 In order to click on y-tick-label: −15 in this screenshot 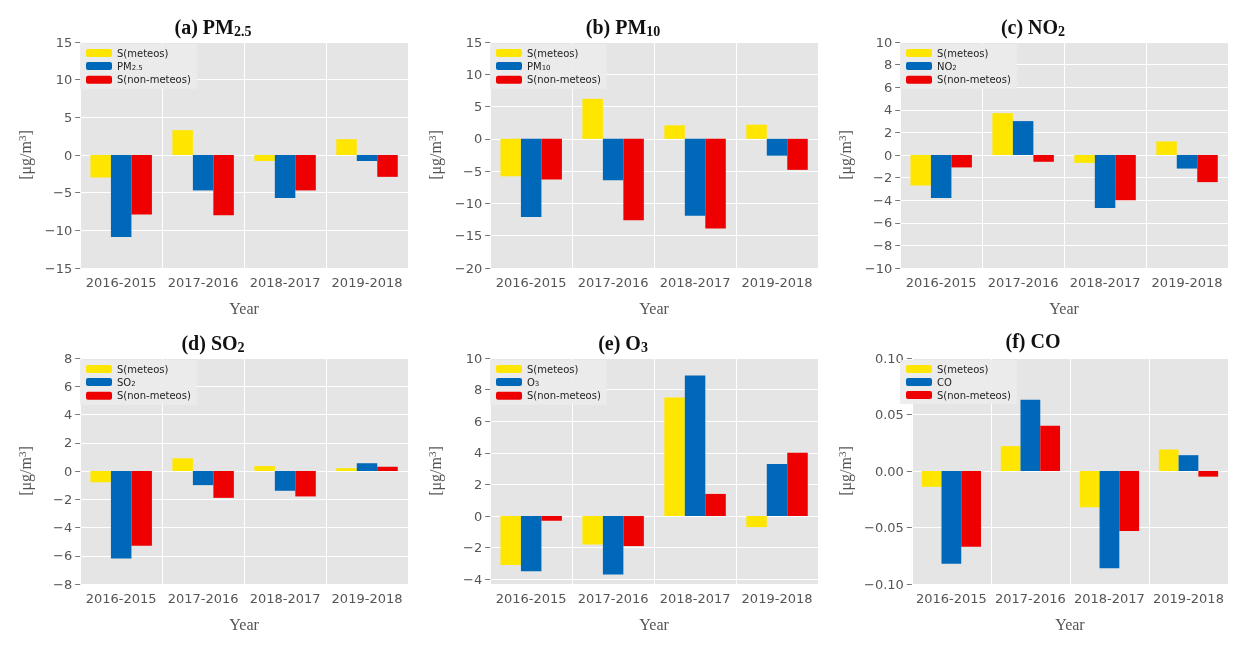, I will do `click(468, 236)`.